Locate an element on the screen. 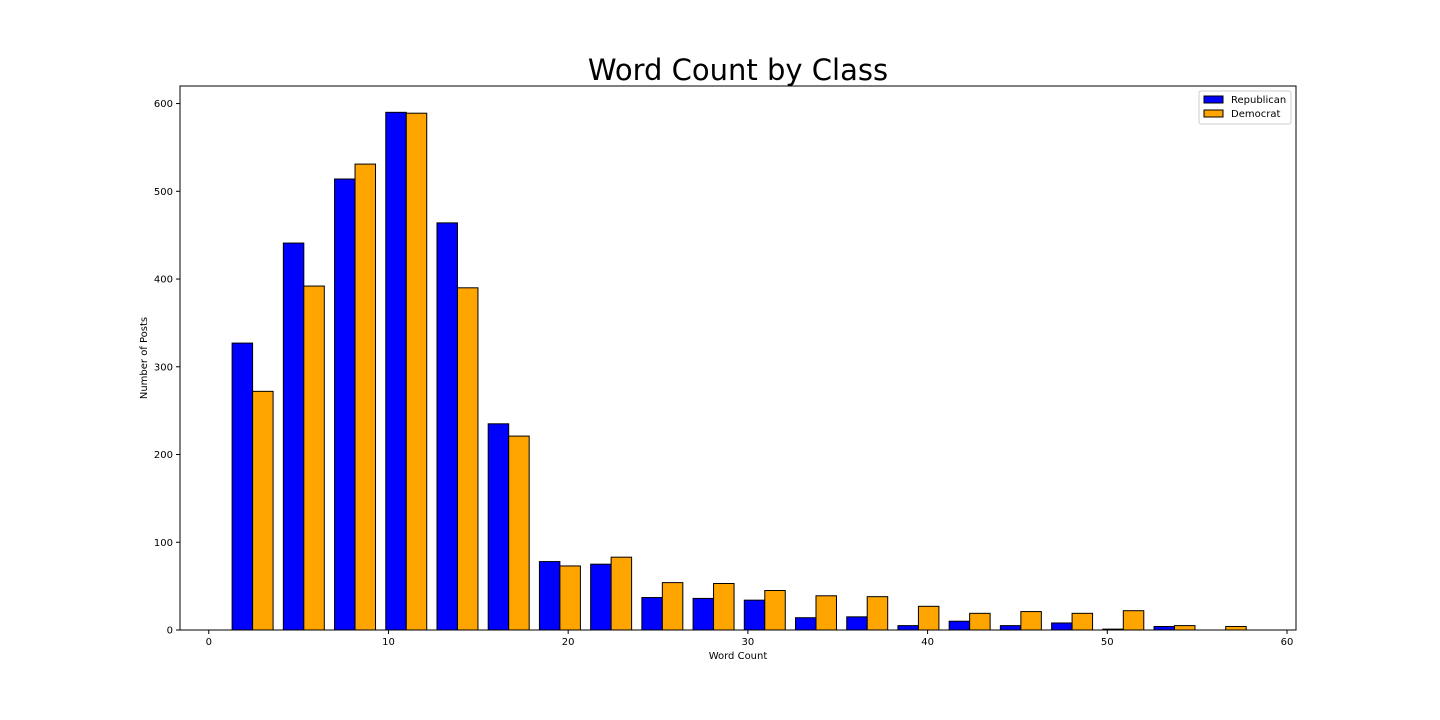 This screenshot has width=1440, height=720. legend-label-republican: Republican is located at coordinates (1258, 100).